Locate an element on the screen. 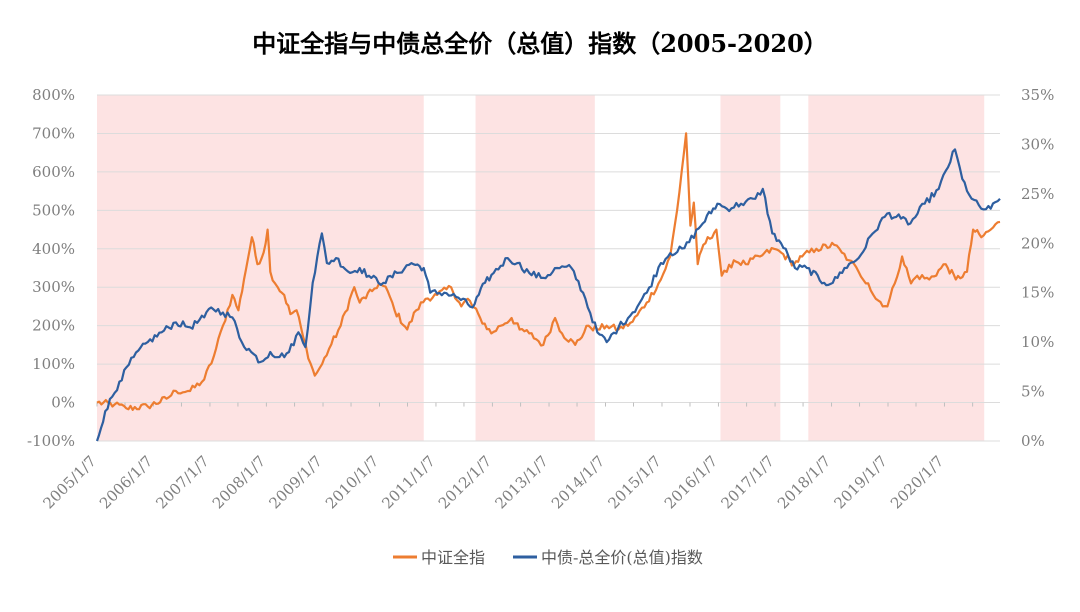 The height and width of the screenshot is (612, 1080). legend: 中证全指 中债-总全价(总值)指数 is located at coordinates (548, 557).